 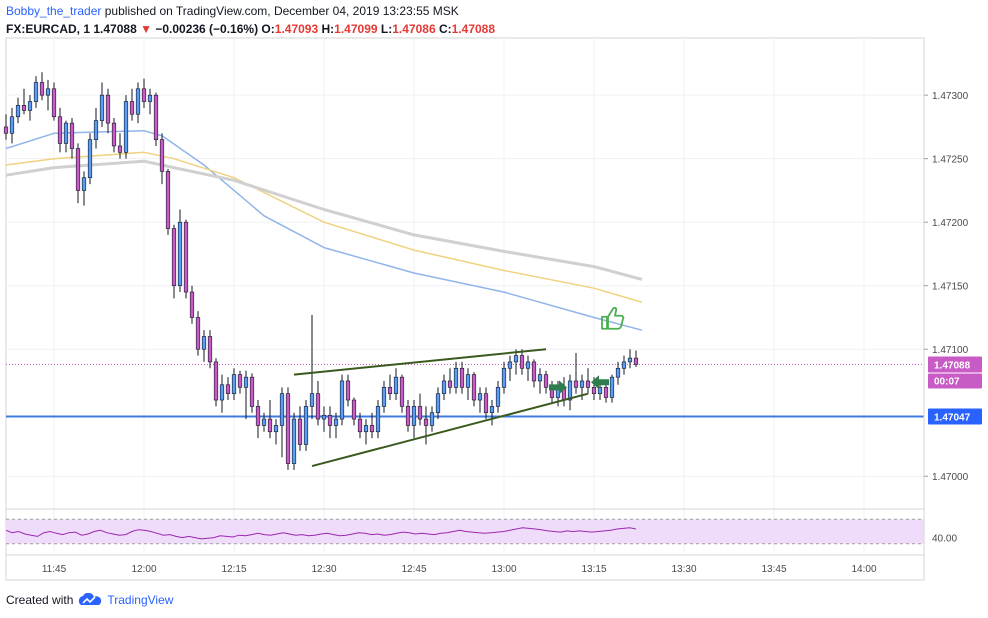 What do you see at coordinates (445, 29) in the screenshot?
I see `close-key: C:` at bounding box center [445, 29].